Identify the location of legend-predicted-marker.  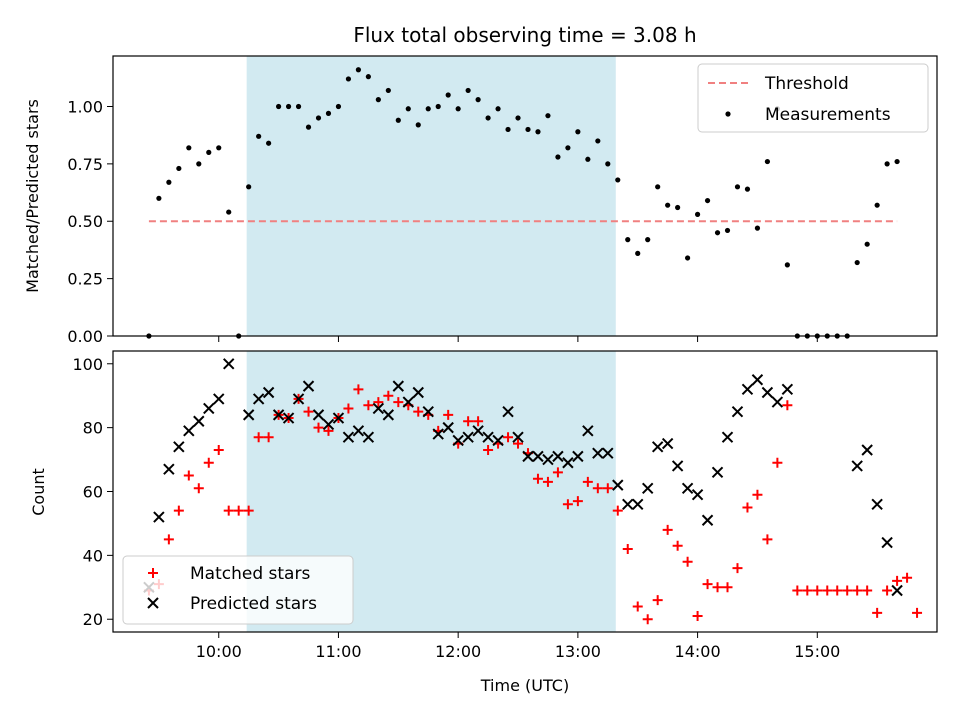
(153, 603).